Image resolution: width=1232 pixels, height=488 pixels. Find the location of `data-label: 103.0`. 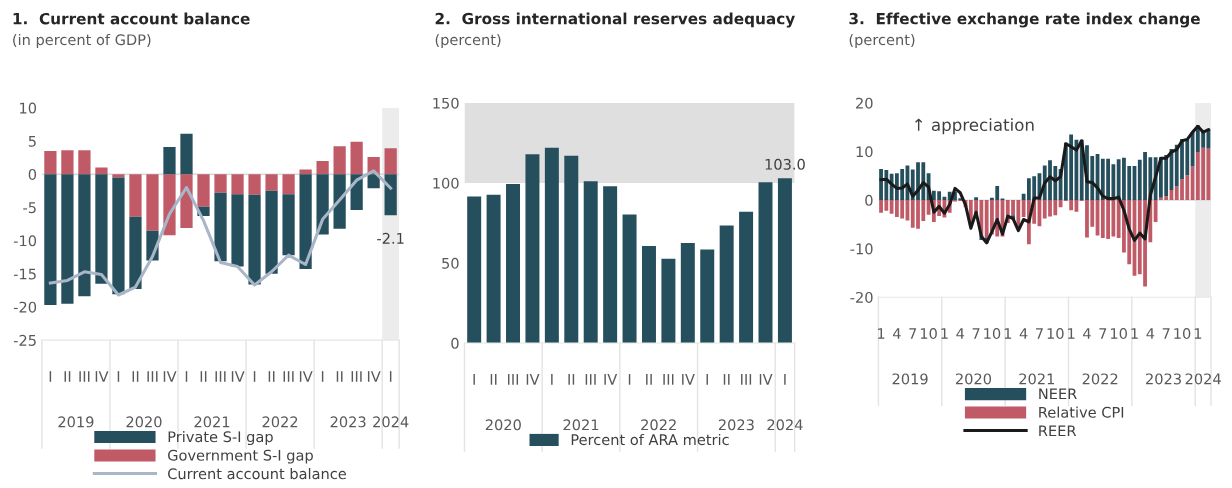

data-label: 103.0 is located at coordinates (785, 164).